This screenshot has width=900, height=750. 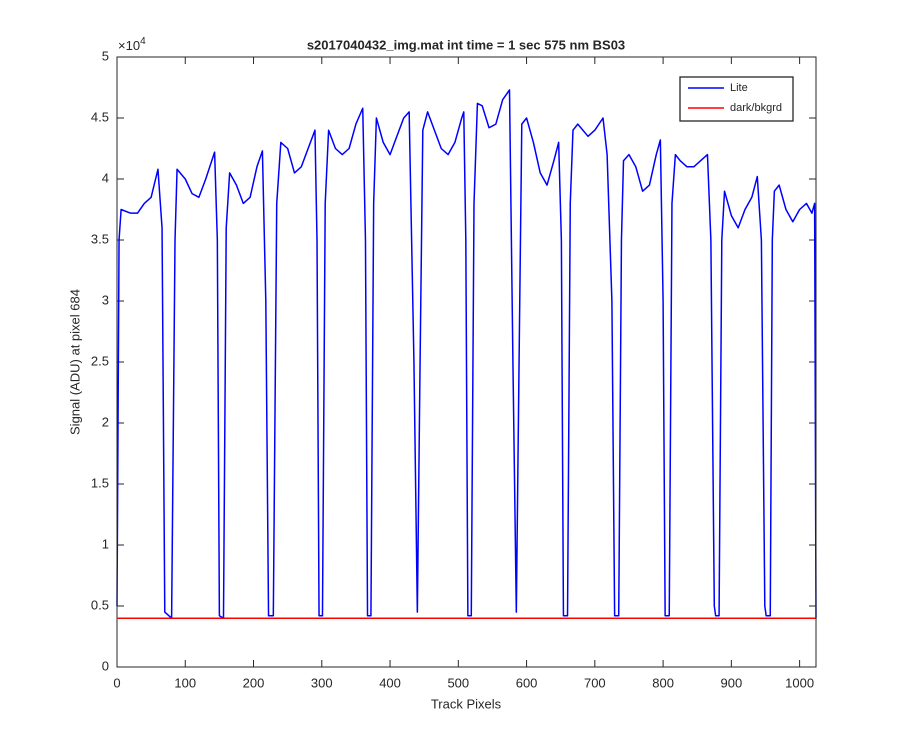 What do you see at coordinates (756, 108) in the screenshot?
I see `legend-label: dark/bkgrd` at bounding box center [756, 108].